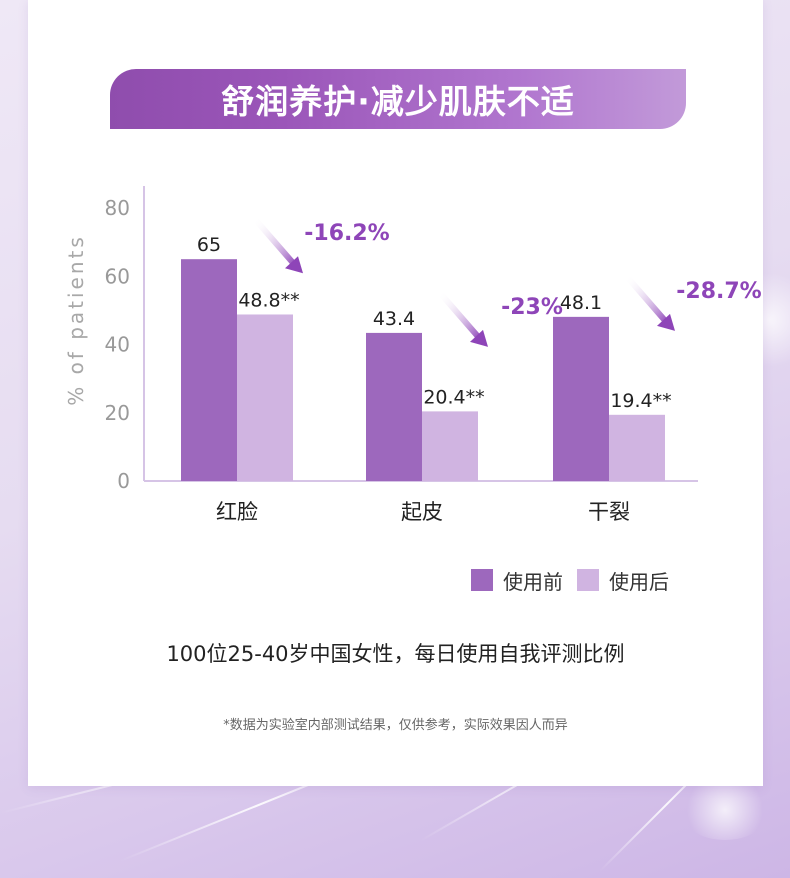 The width and height of the screenshot is (790, 878). I want to click on reduction-percent-label: -28.7%, so click(718, 291).